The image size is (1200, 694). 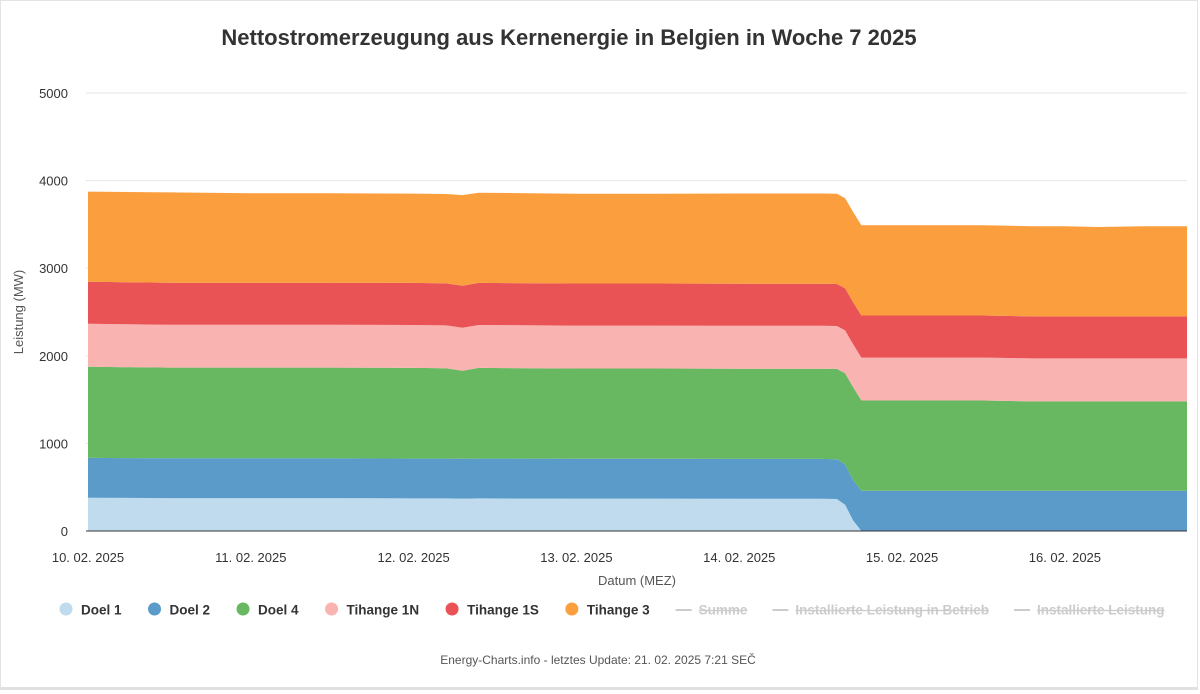 I want to click on legend-item-doel-1: Doel 1, so click(x=91, y=610).